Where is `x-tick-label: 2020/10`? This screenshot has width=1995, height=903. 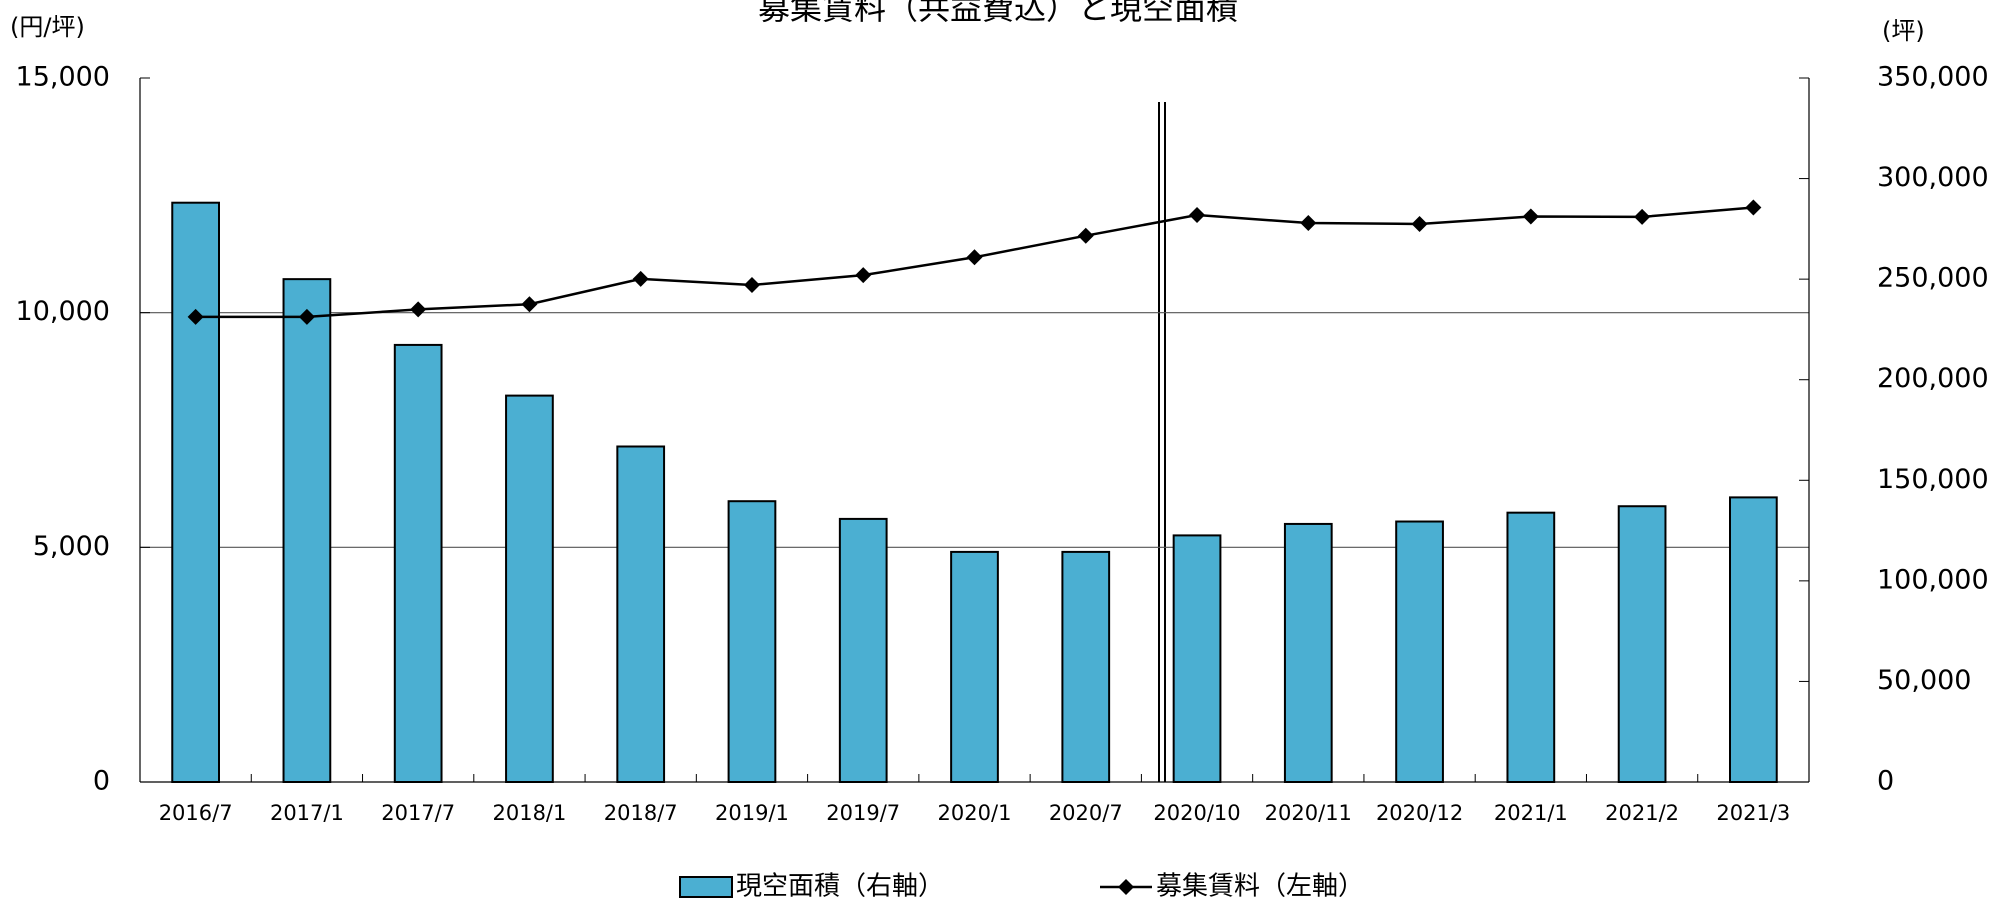
x-tick-label: 2020/10 is located at coordinates (1196, 813).